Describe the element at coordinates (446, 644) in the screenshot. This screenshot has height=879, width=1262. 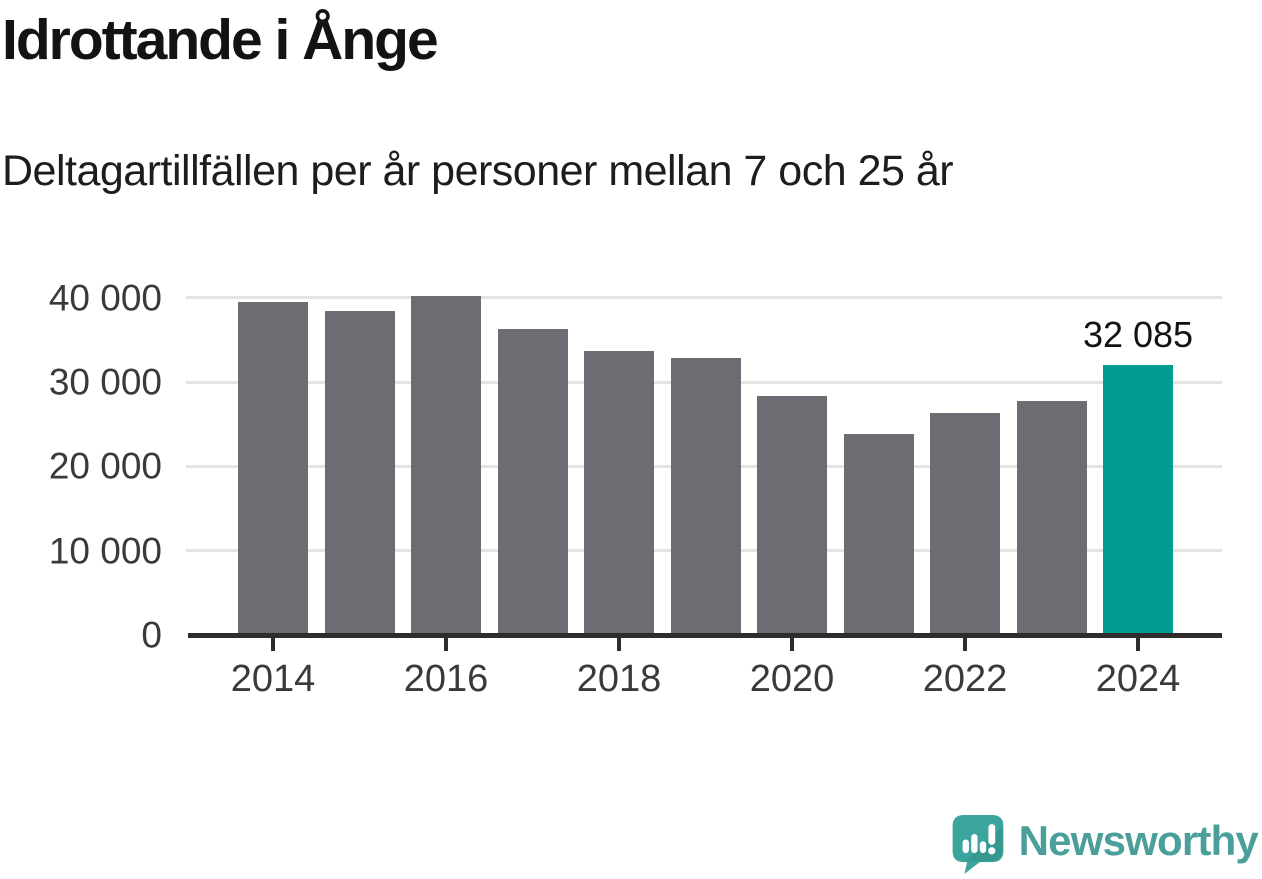
I see `x-axis-tick-2016` at that location.